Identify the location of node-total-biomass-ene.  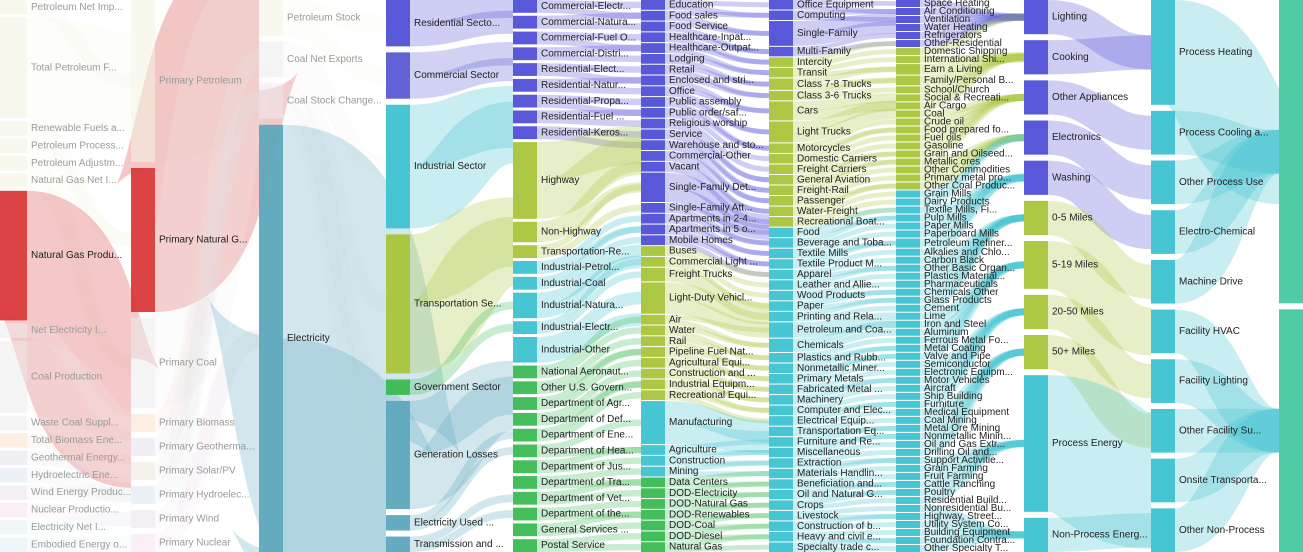
(13, 440).